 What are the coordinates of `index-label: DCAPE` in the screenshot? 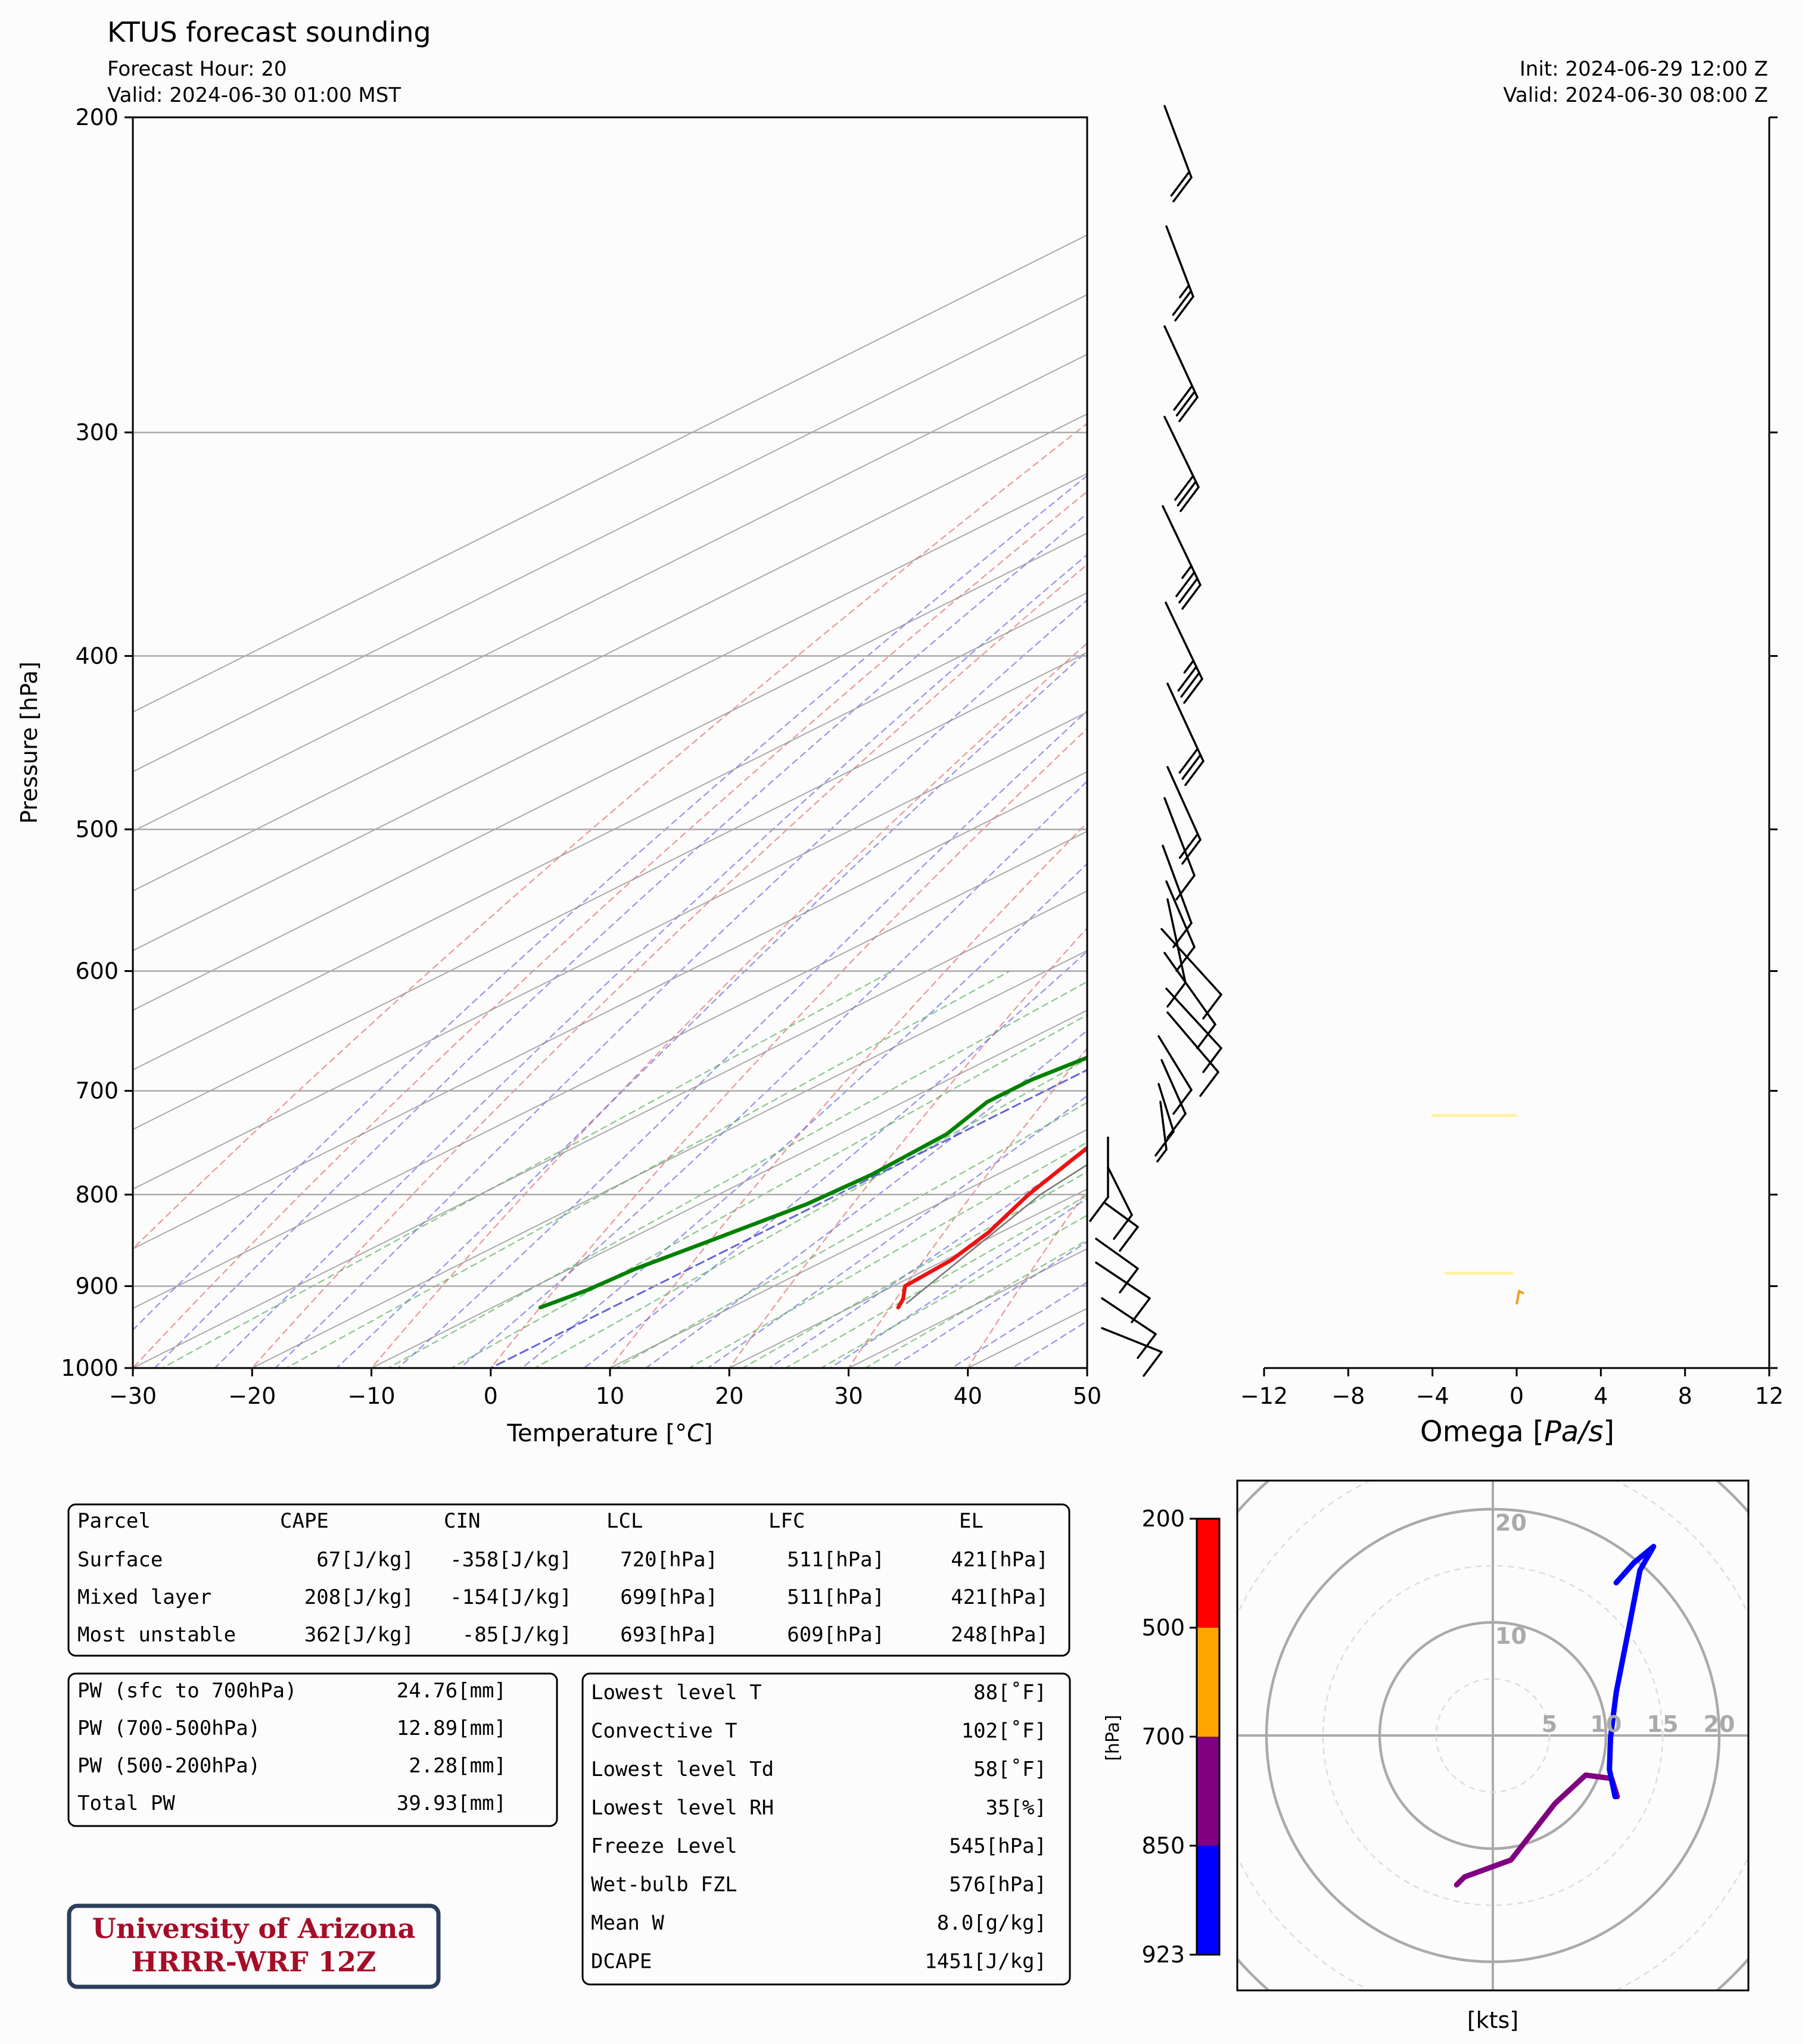 It's located at (621, 1962).